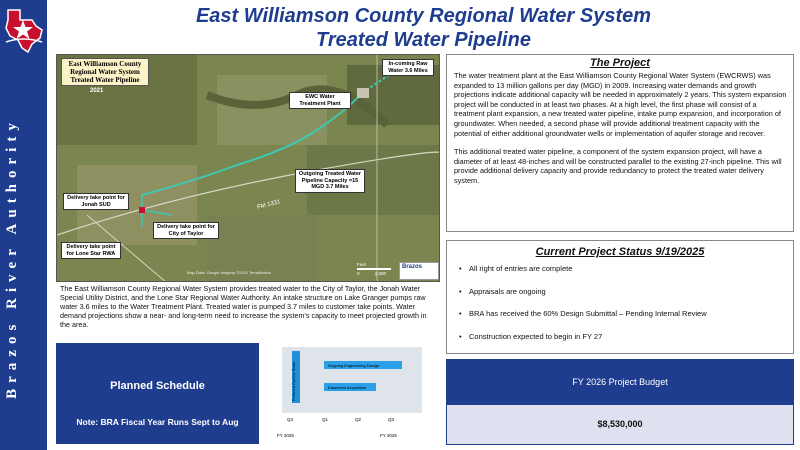  What do you see at coordinates (353, 365) in the screenshot?
I see `gantt-bar-label: Ongoing Engineering Design` at bounding box center [353, 365].